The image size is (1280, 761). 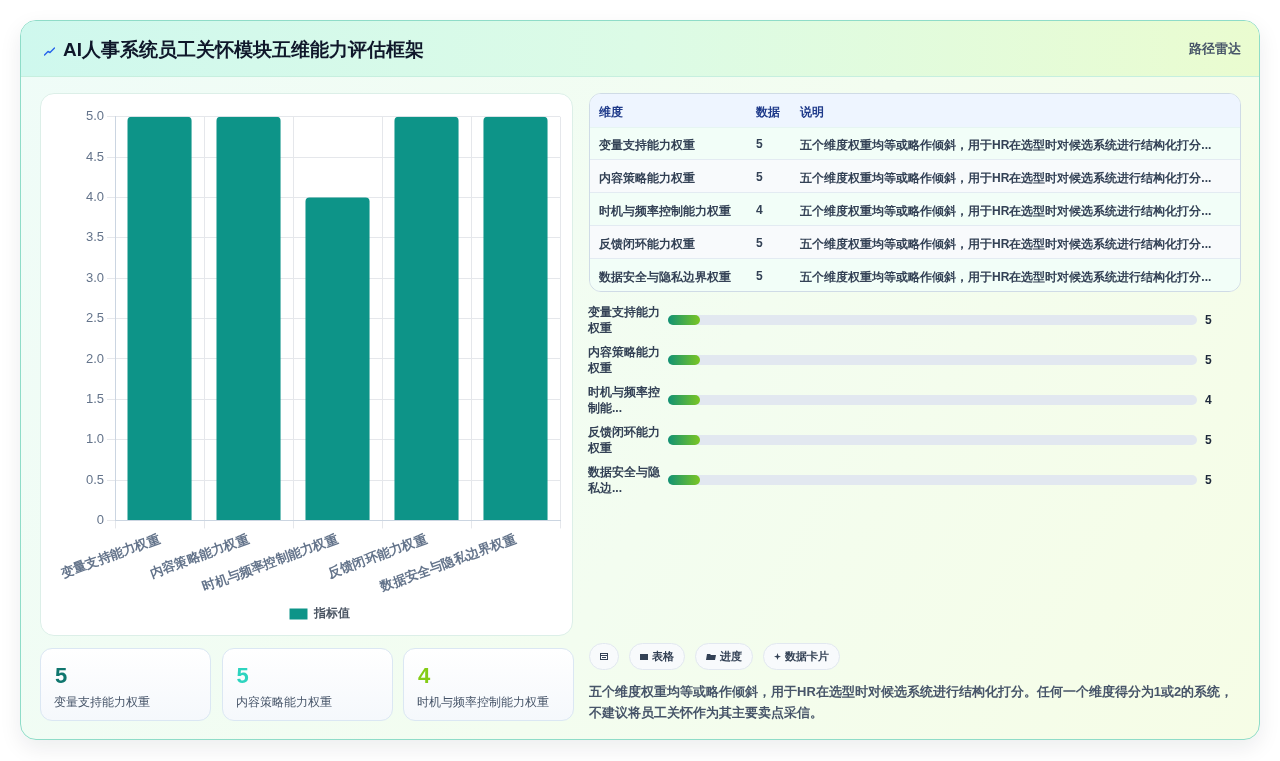 I want to click on y-tick-label: 3.0, so click(x=95, y=277).